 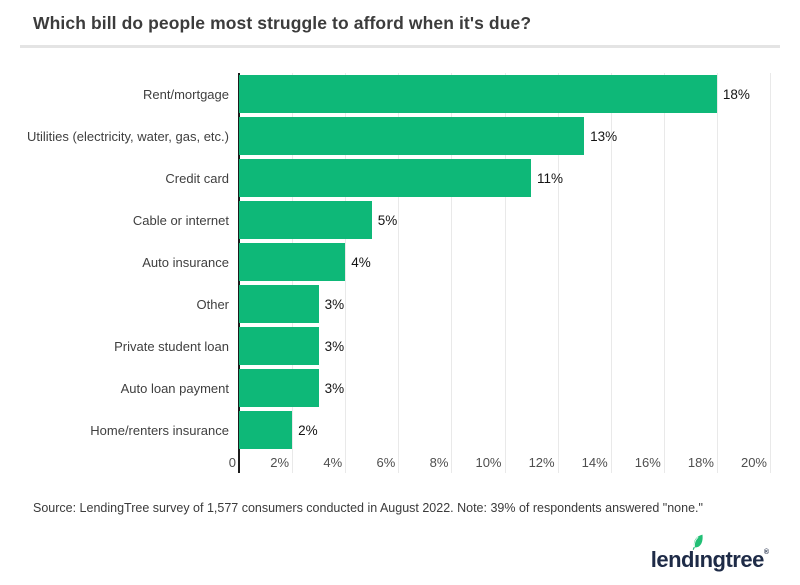 What do you see at coordinates (488, 462) in the screenshot?
I see `x-tick-label: 10%` at bounding box center [488, 462].